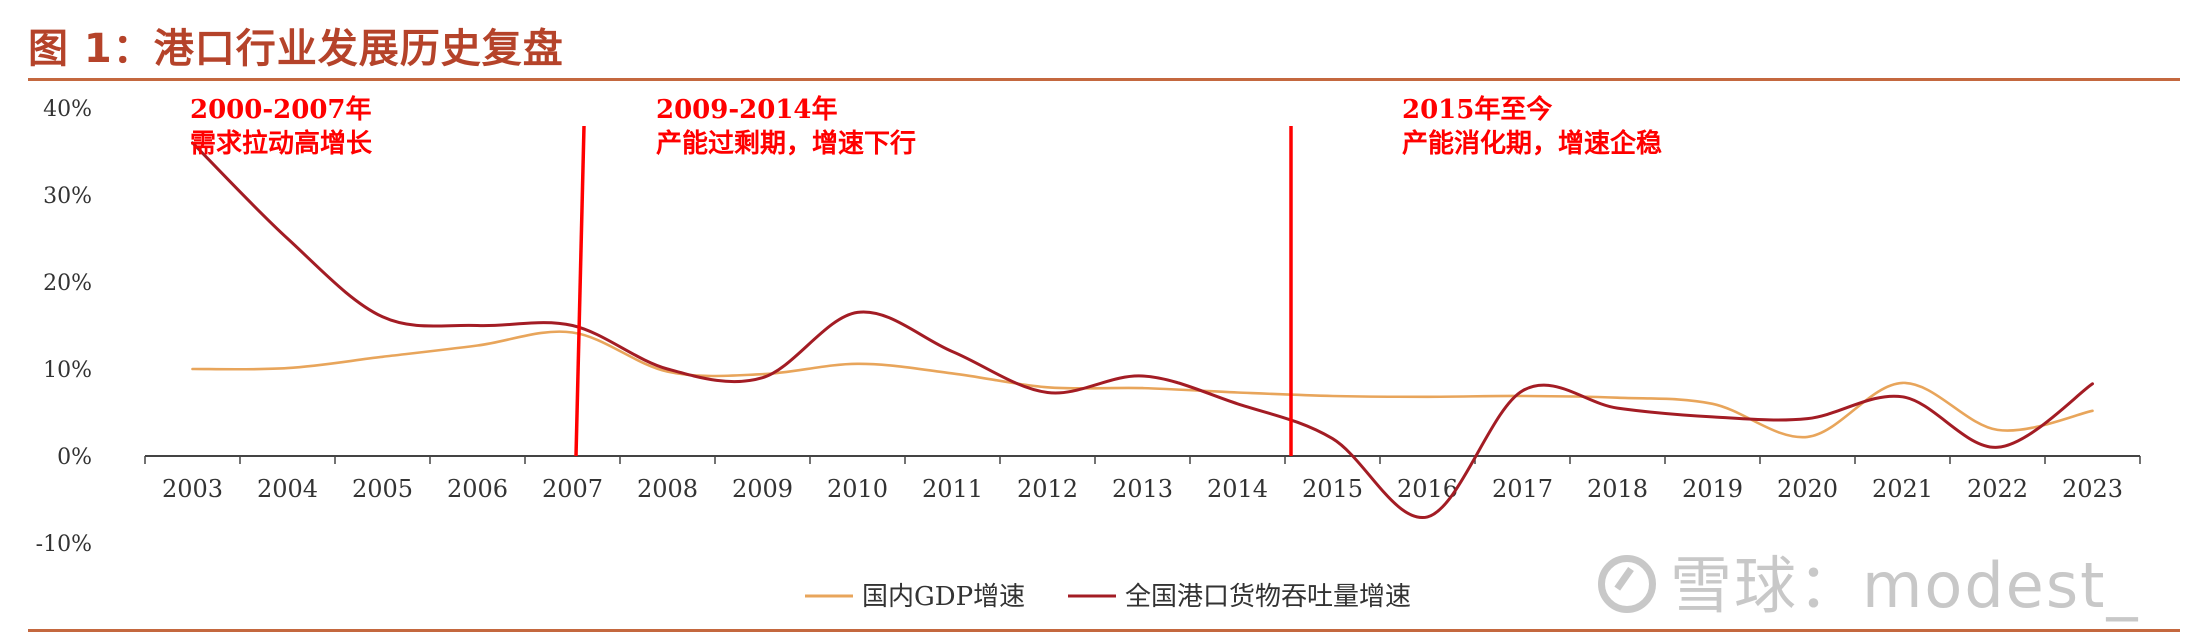 This screenshot has height=637, width=2188. I want to click on y-tick-label: 40%, so click(67, 109).